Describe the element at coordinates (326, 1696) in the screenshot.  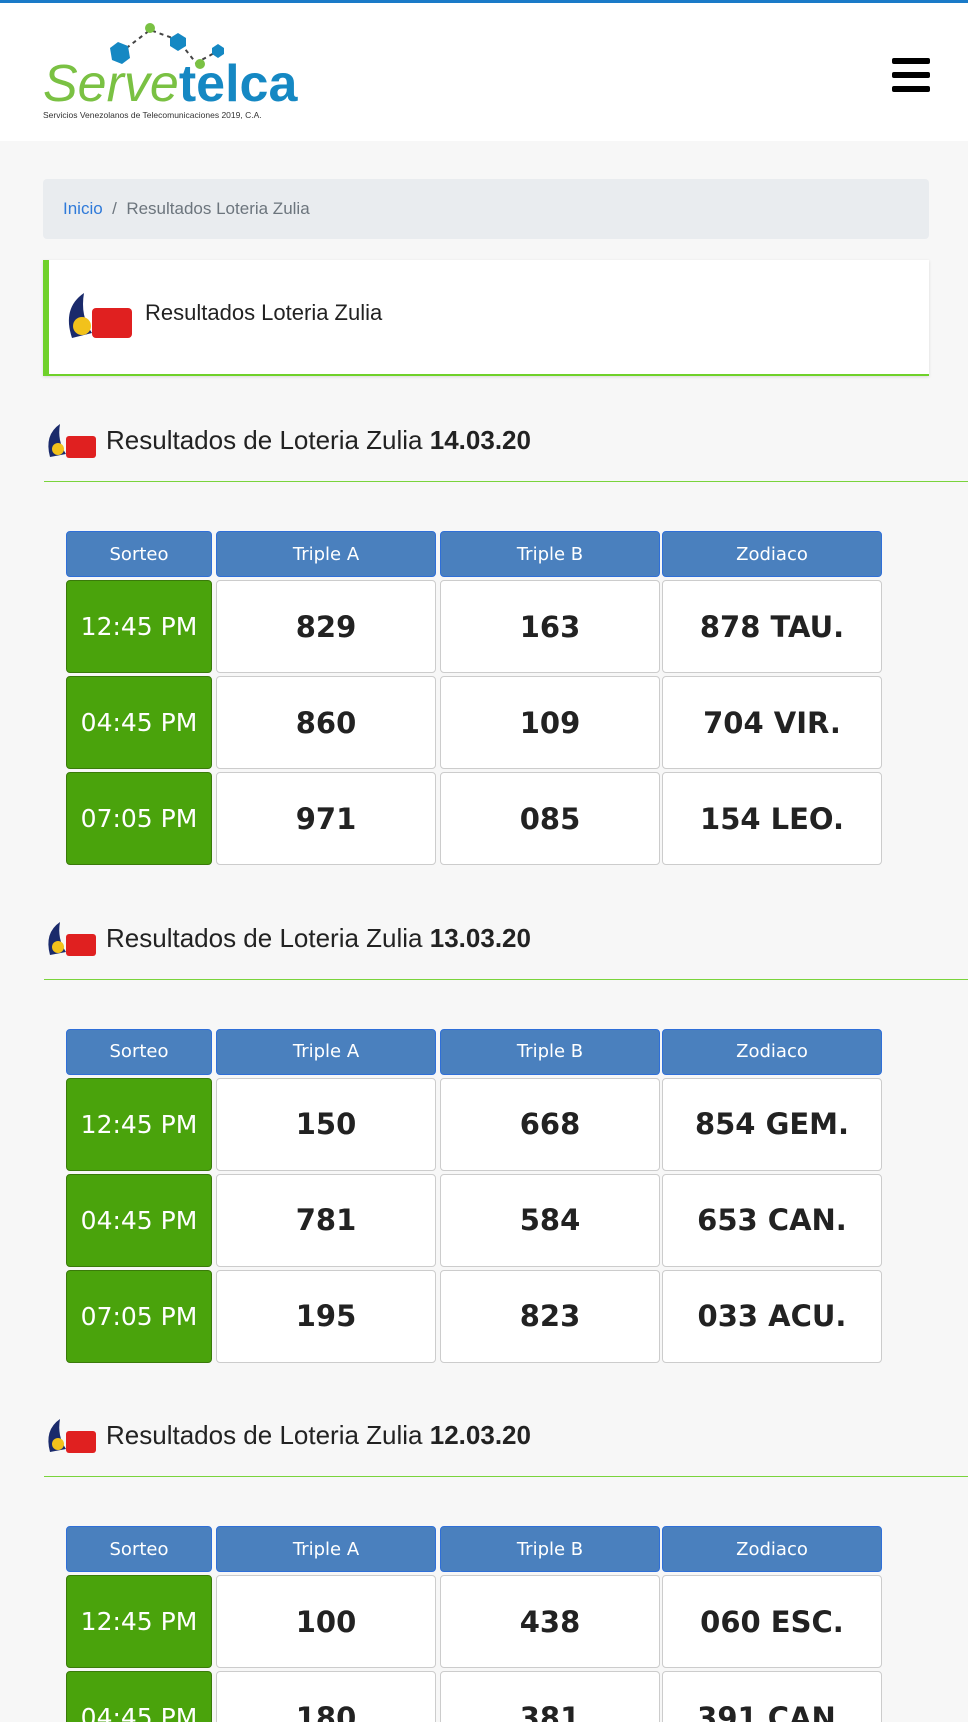
I see `result-cell: 180` at that location.